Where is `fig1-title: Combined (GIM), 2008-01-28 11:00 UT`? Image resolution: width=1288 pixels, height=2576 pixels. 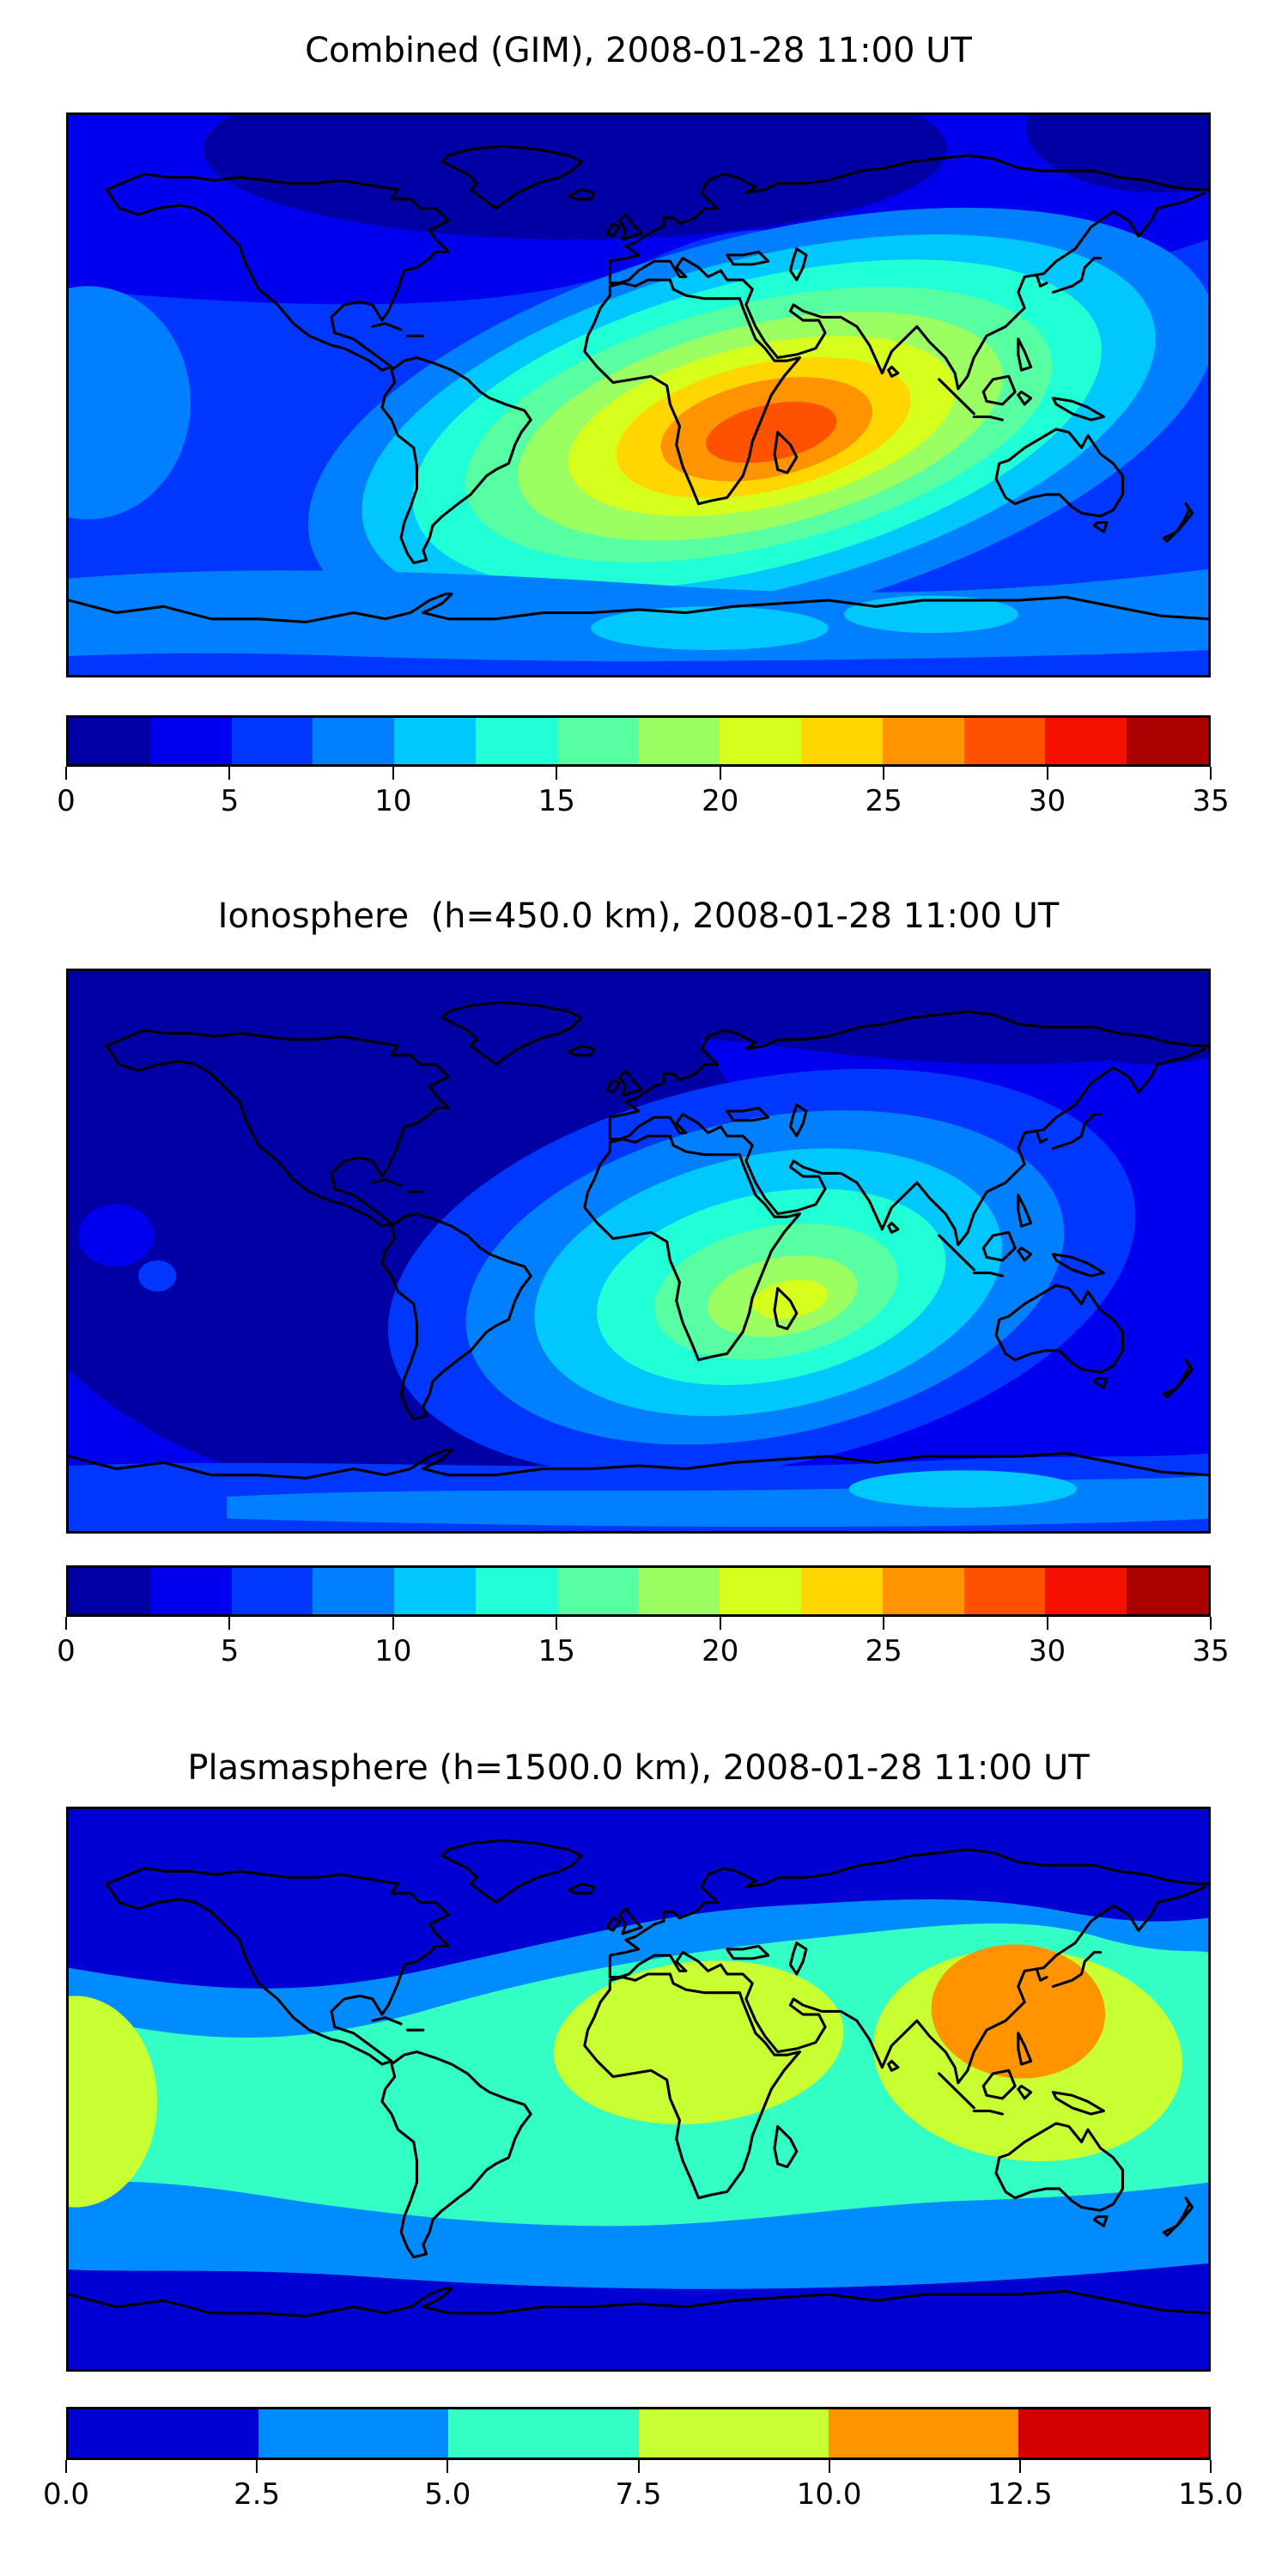 fig1-title: Combined (GIM), 2008-01-28 11:00 UT is located at coordinates (638, 50).